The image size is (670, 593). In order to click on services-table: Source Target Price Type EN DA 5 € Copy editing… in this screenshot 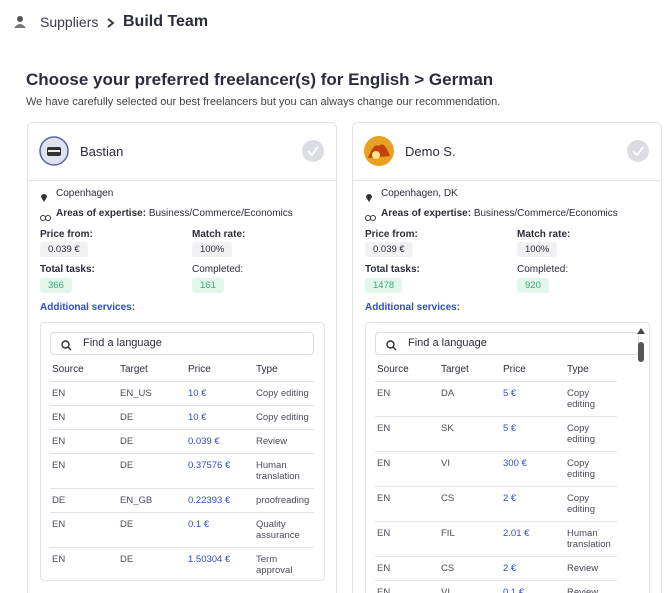, I will do `click(496, 475)`.